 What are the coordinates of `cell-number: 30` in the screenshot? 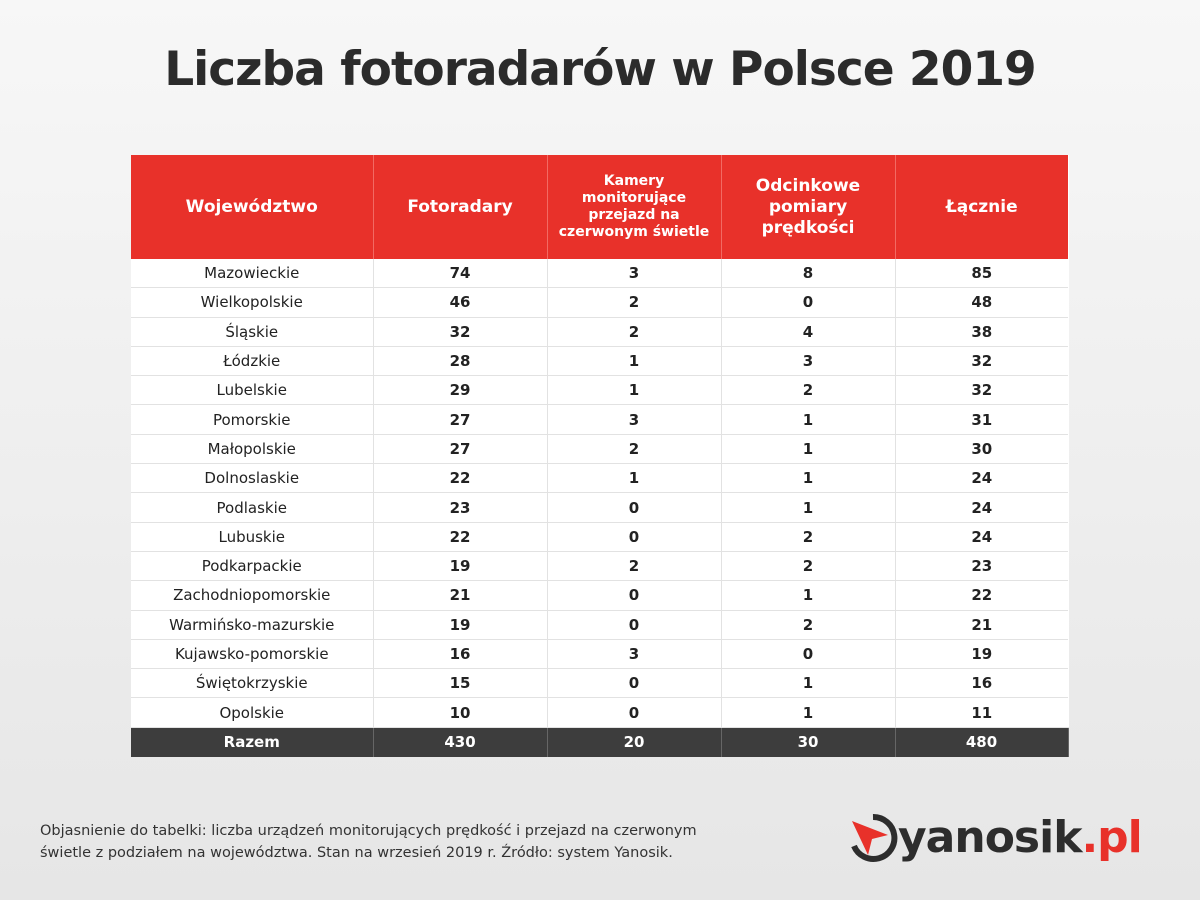 It's located at (981, 449).